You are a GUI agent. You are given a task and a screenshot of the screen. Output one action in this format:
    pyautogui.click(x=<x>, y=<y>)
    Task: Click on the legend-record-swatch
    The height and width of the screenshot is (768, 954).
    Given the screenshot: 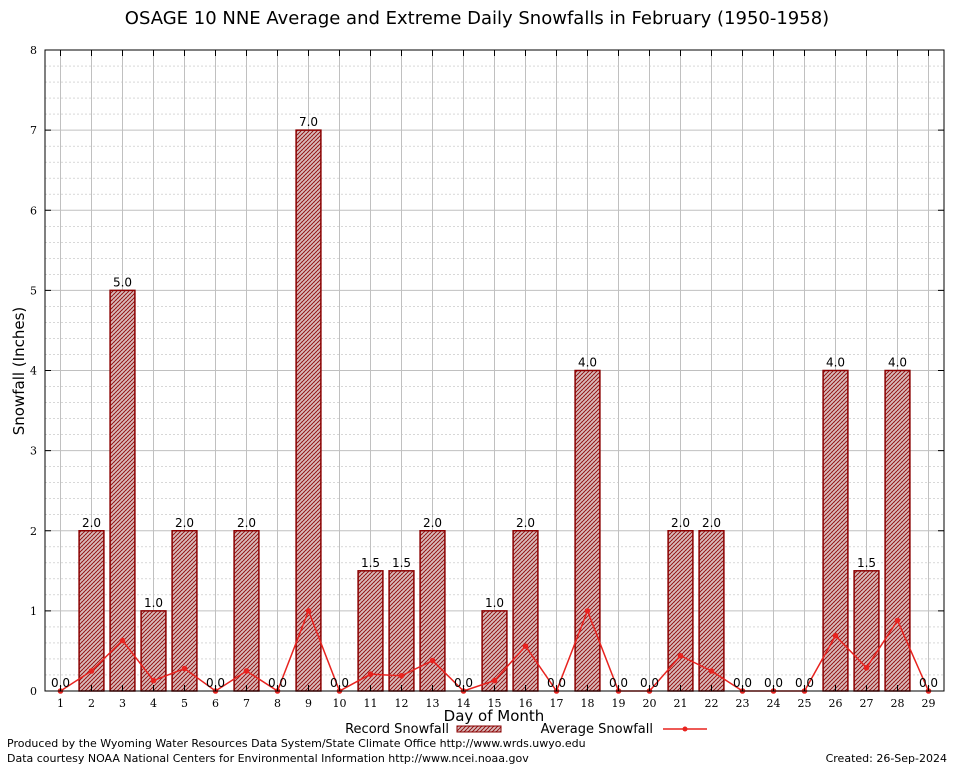 What is the action you would take?
    pyautogui.click(x=479, y=729)
    